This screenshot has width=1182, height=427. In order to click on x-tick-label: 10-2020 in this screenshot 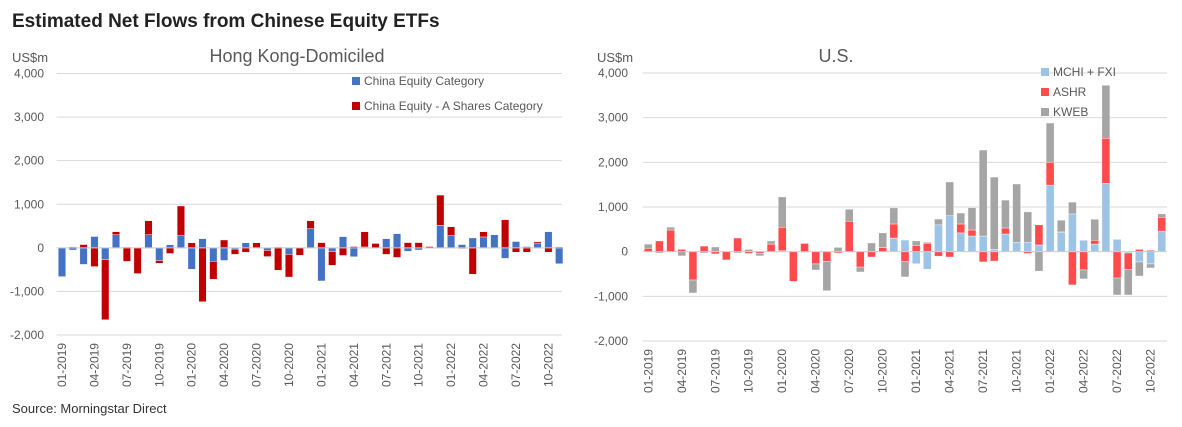, I will do `click(883, 371)`.